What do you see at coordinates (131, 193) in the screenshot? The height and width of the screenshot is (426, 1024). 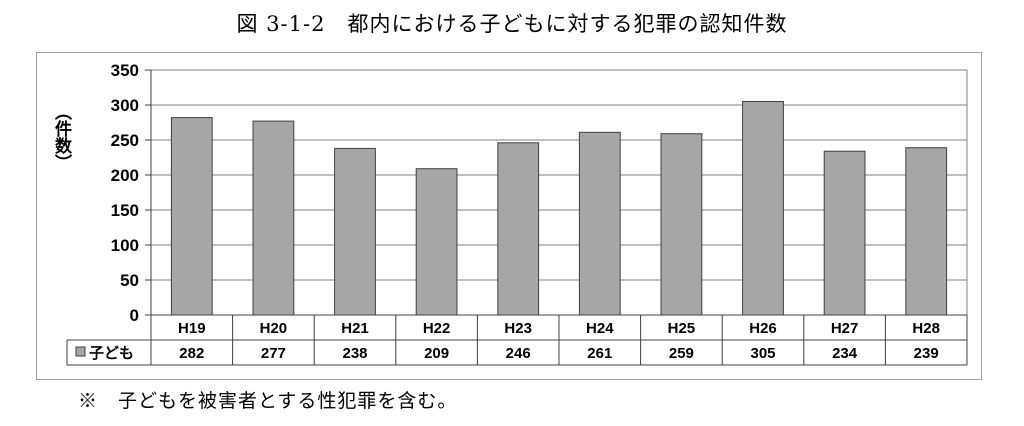 I see `axes: 0 50 100 150 200 250 300 350` at bounding box center [131, 193].